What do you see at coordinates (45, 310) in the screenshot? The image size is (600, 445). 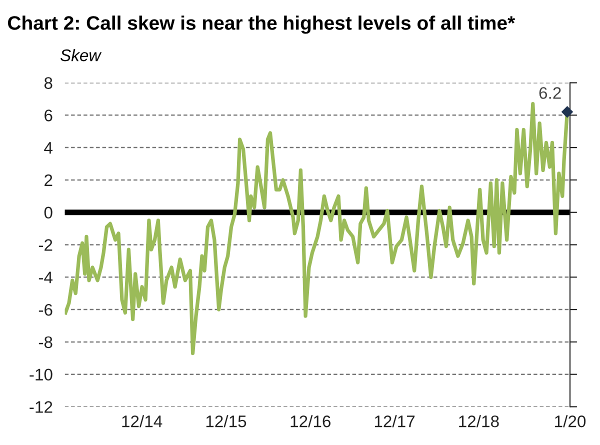 I see `y-tick-label: -6` at bounding box center [45, 310].